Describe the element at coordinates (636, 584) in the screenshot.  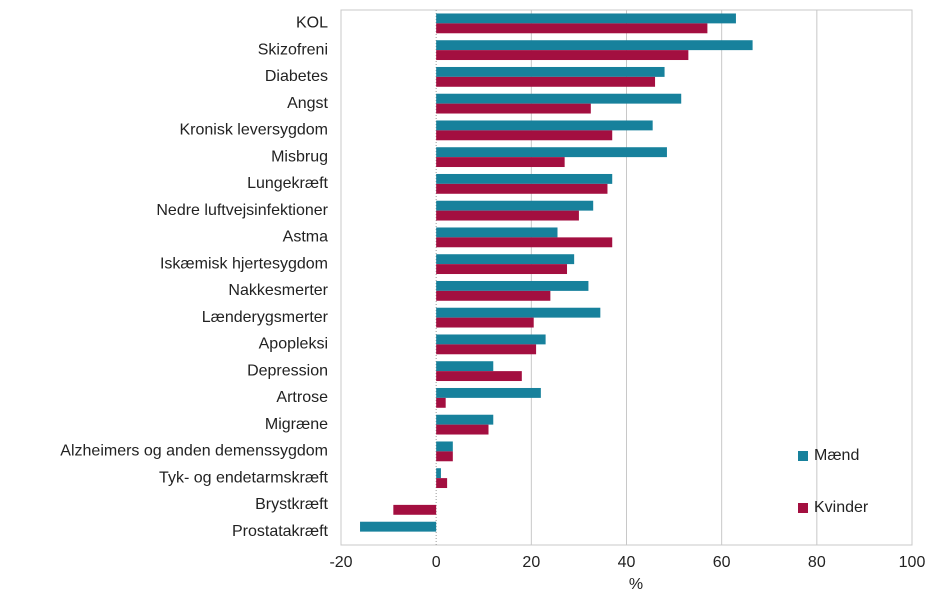
I see `x-axis-label: %` at that location.